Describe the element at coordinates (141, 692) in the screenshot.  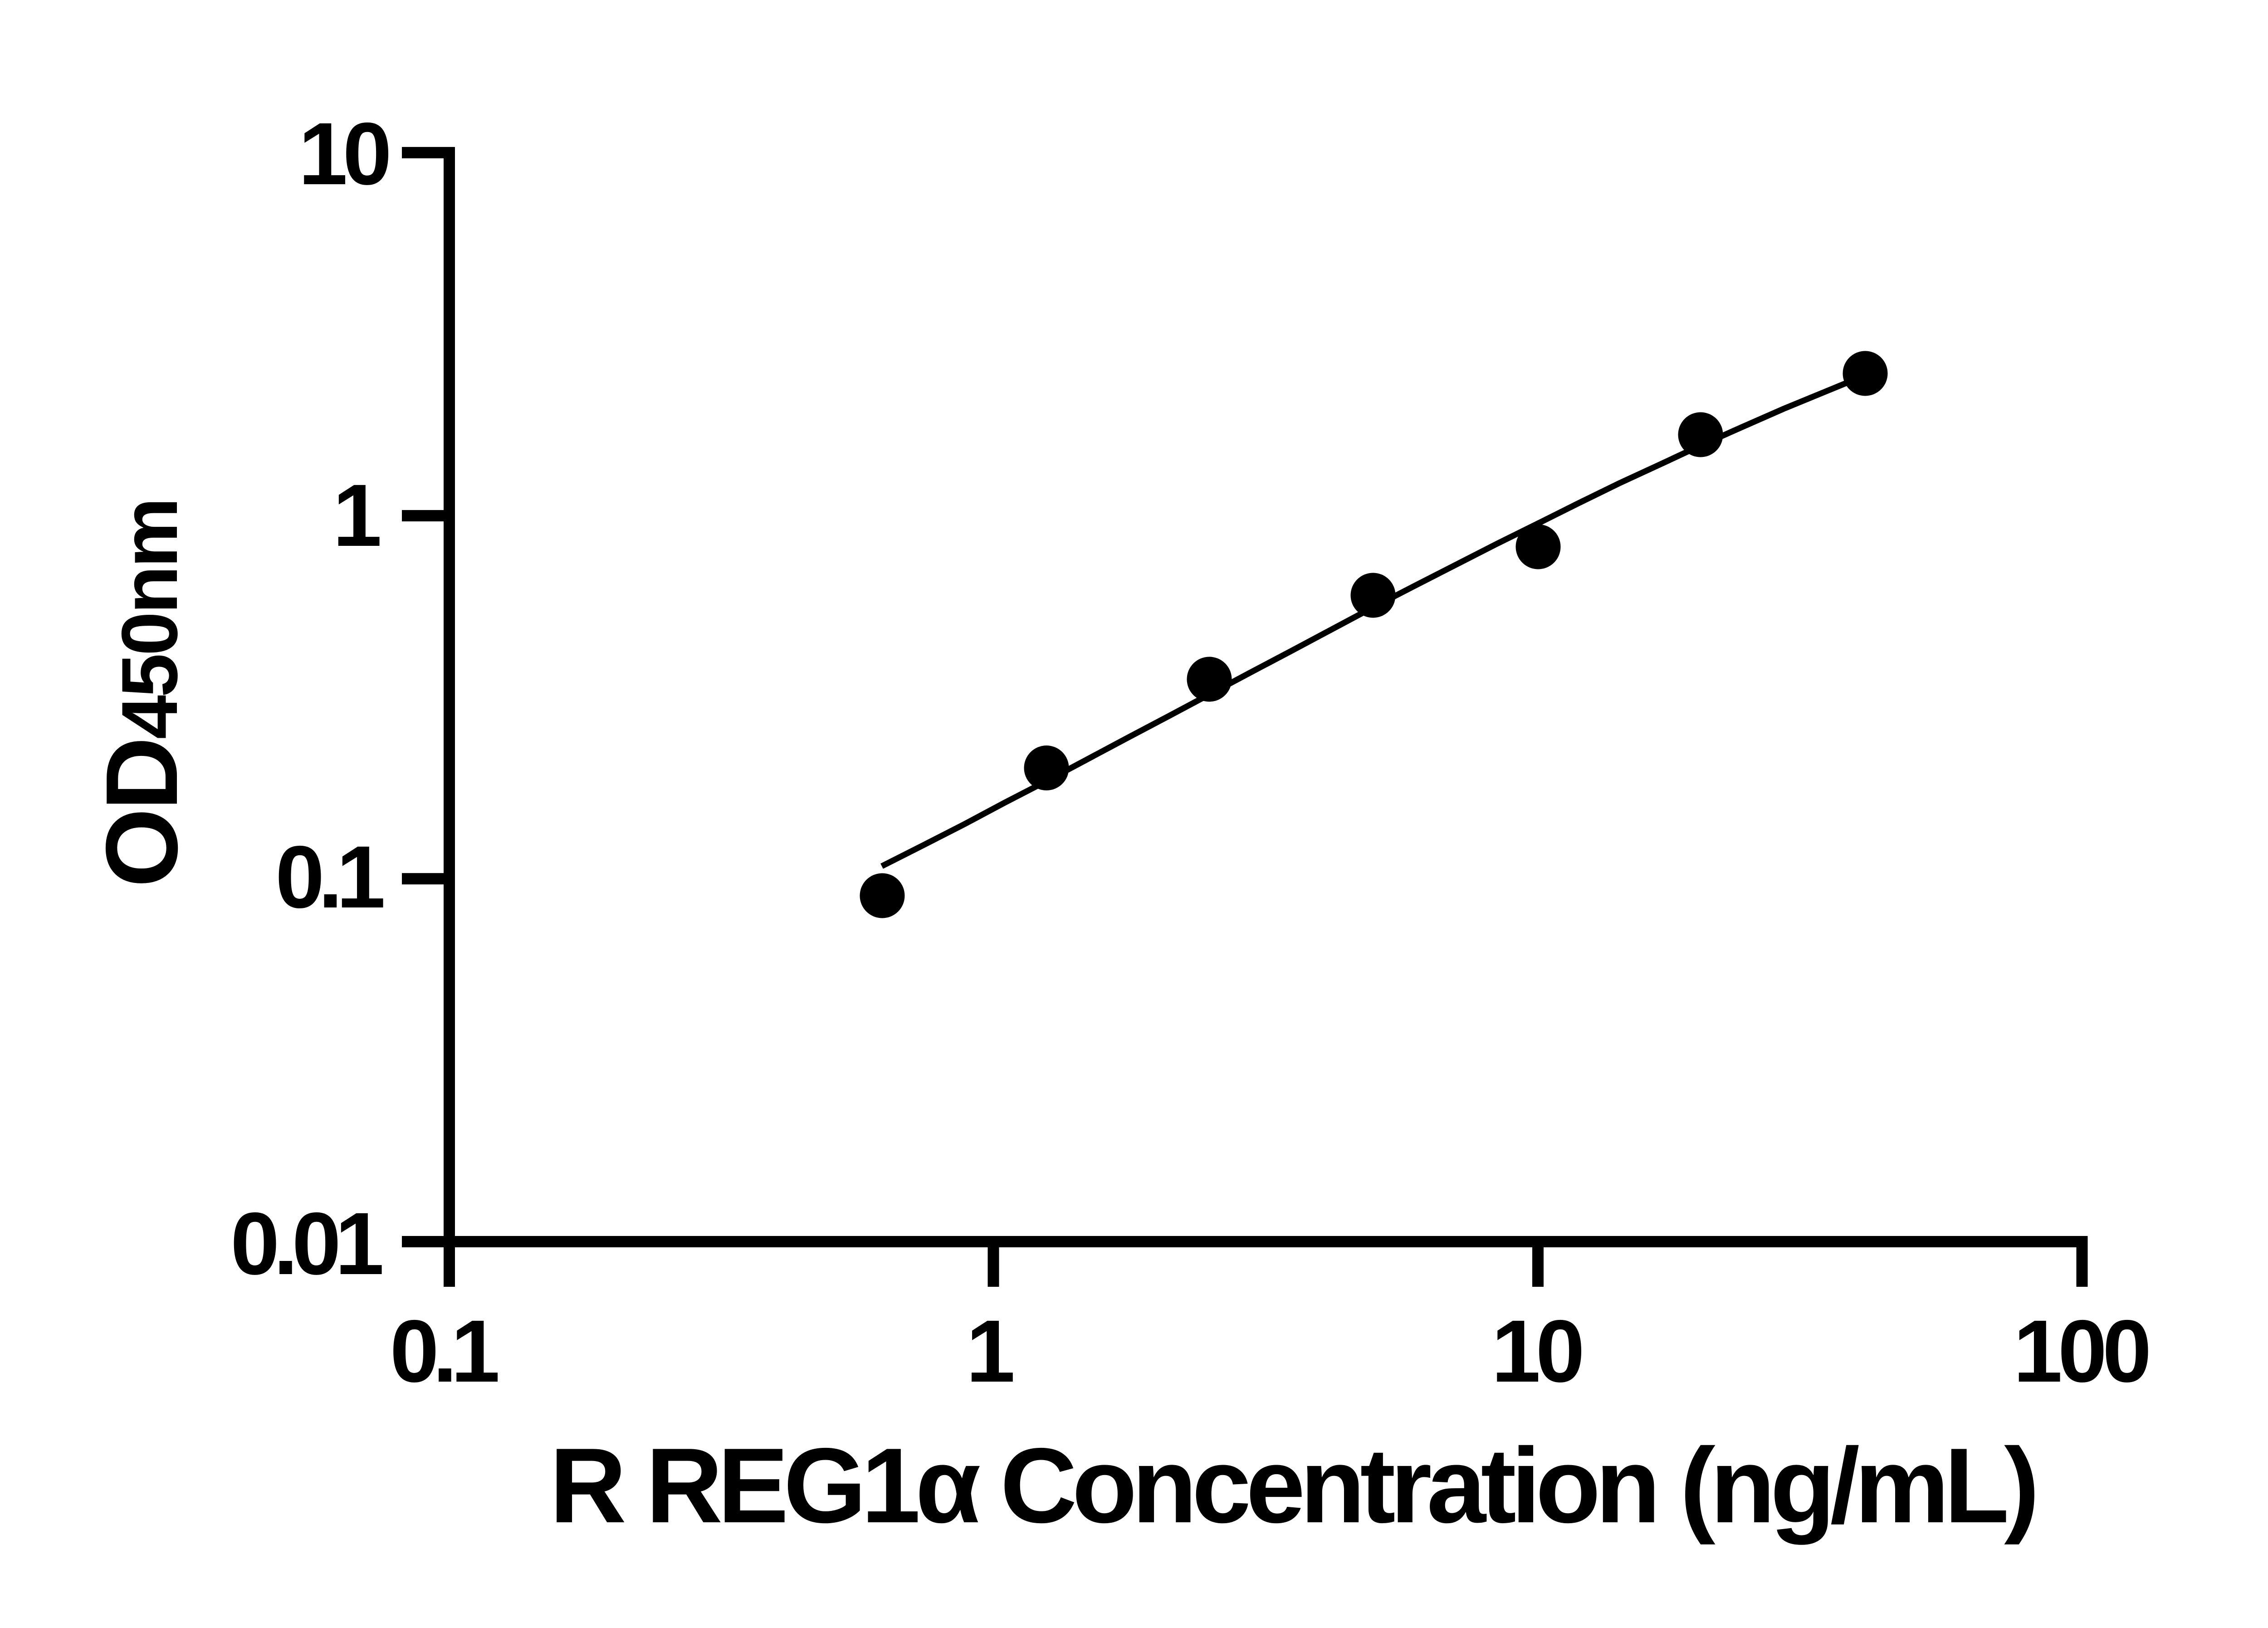
I see `svg-text: OD450nm` at that location.